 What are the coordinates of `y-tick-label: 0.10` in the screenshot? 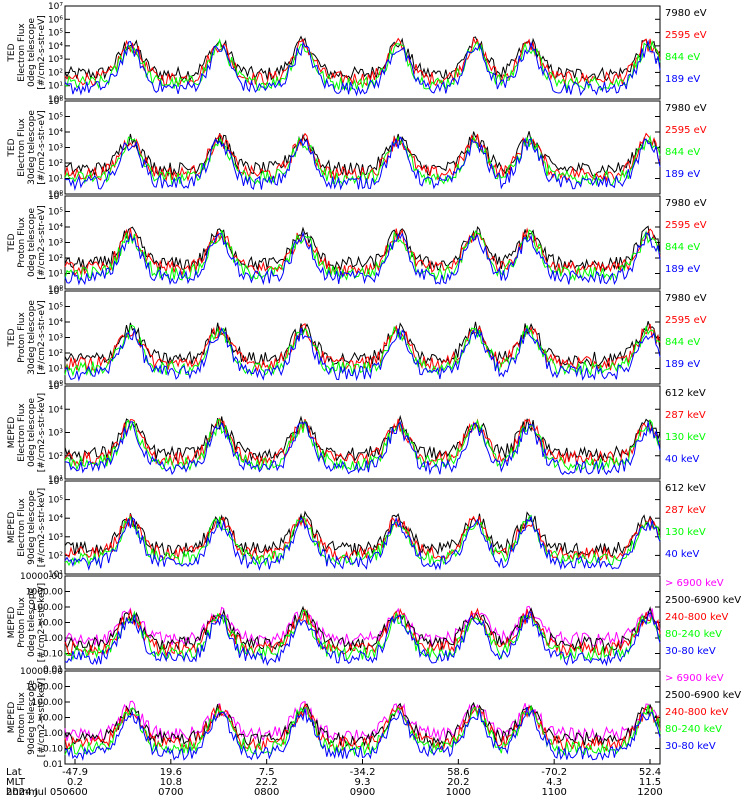 It's located at (53, 750).